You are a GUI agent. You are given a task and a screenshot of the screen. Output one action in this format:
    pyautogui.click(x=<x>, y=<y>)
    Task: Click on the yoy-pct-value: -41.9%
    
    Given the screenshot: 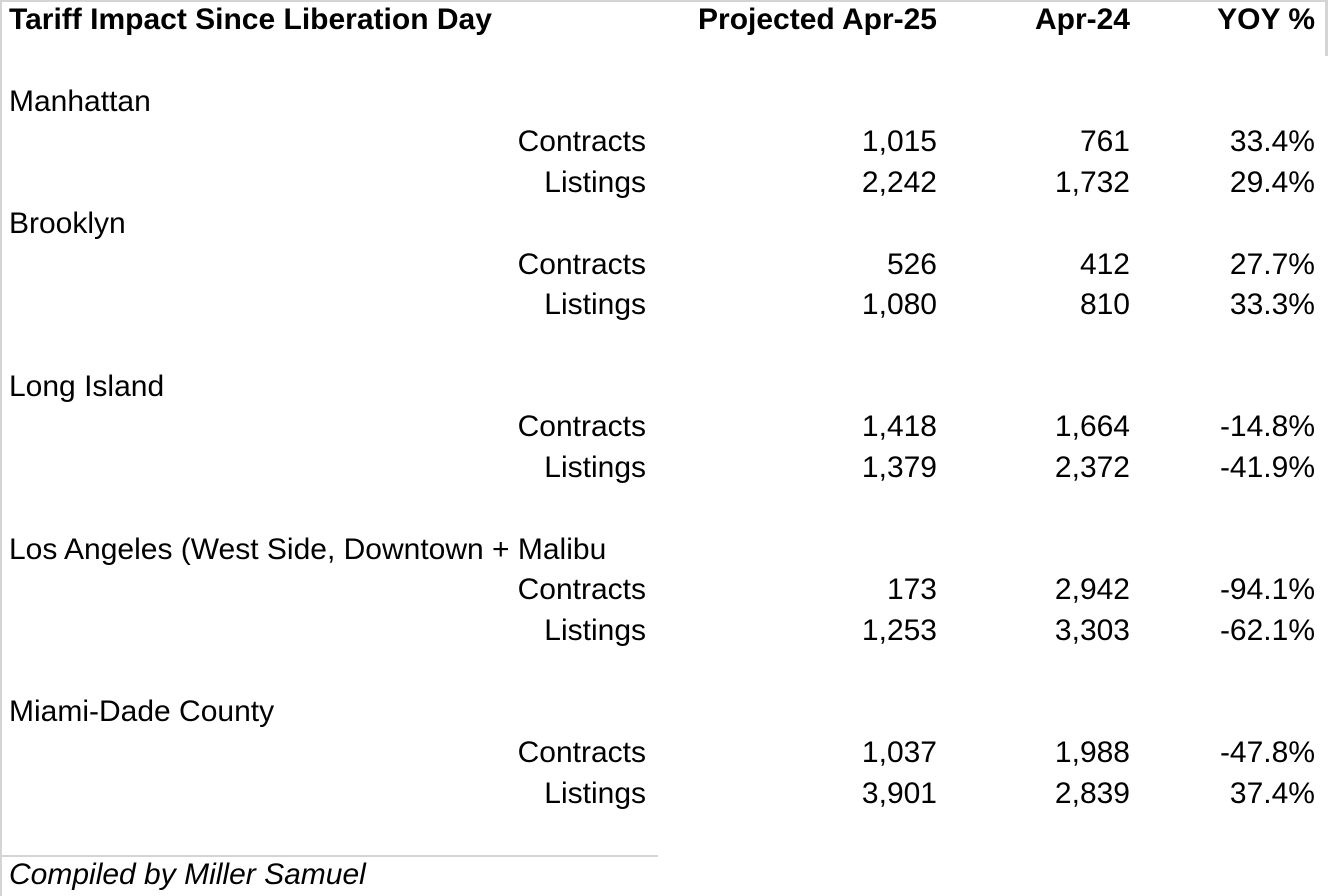 What is the action you would take?
    pyautogui.click(x=1267, y=468)
    